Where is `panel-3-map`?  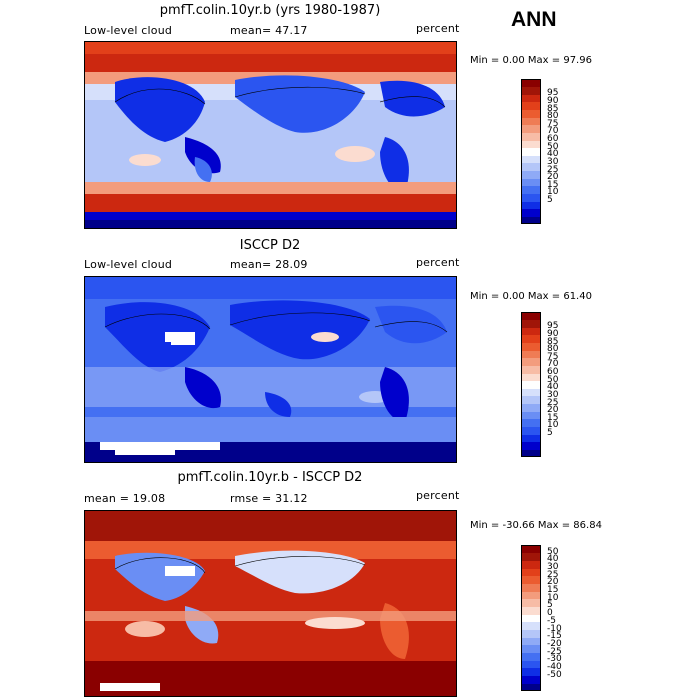
panel-3-map is located at coordinates (270, 603).